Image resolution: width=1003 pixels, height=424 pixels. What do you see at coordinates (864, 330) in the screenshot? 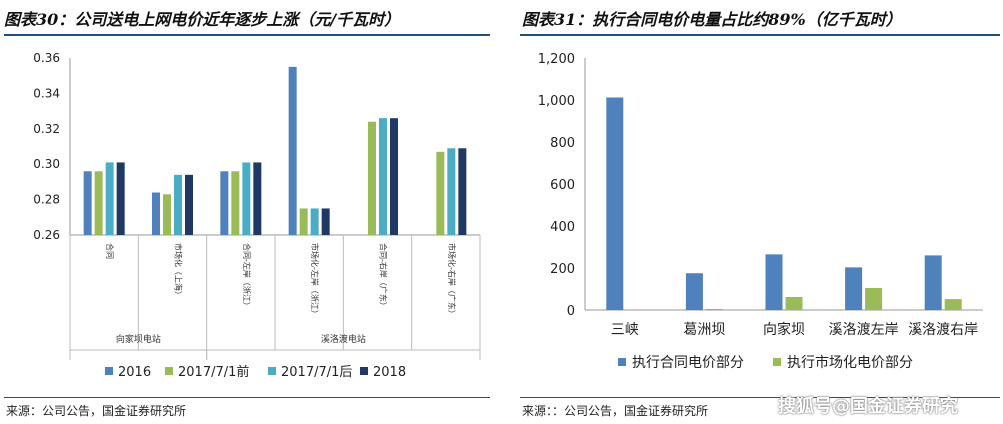
I see `x-tick-label: 溪洛渡左岸` at bounding box center [864, 330].